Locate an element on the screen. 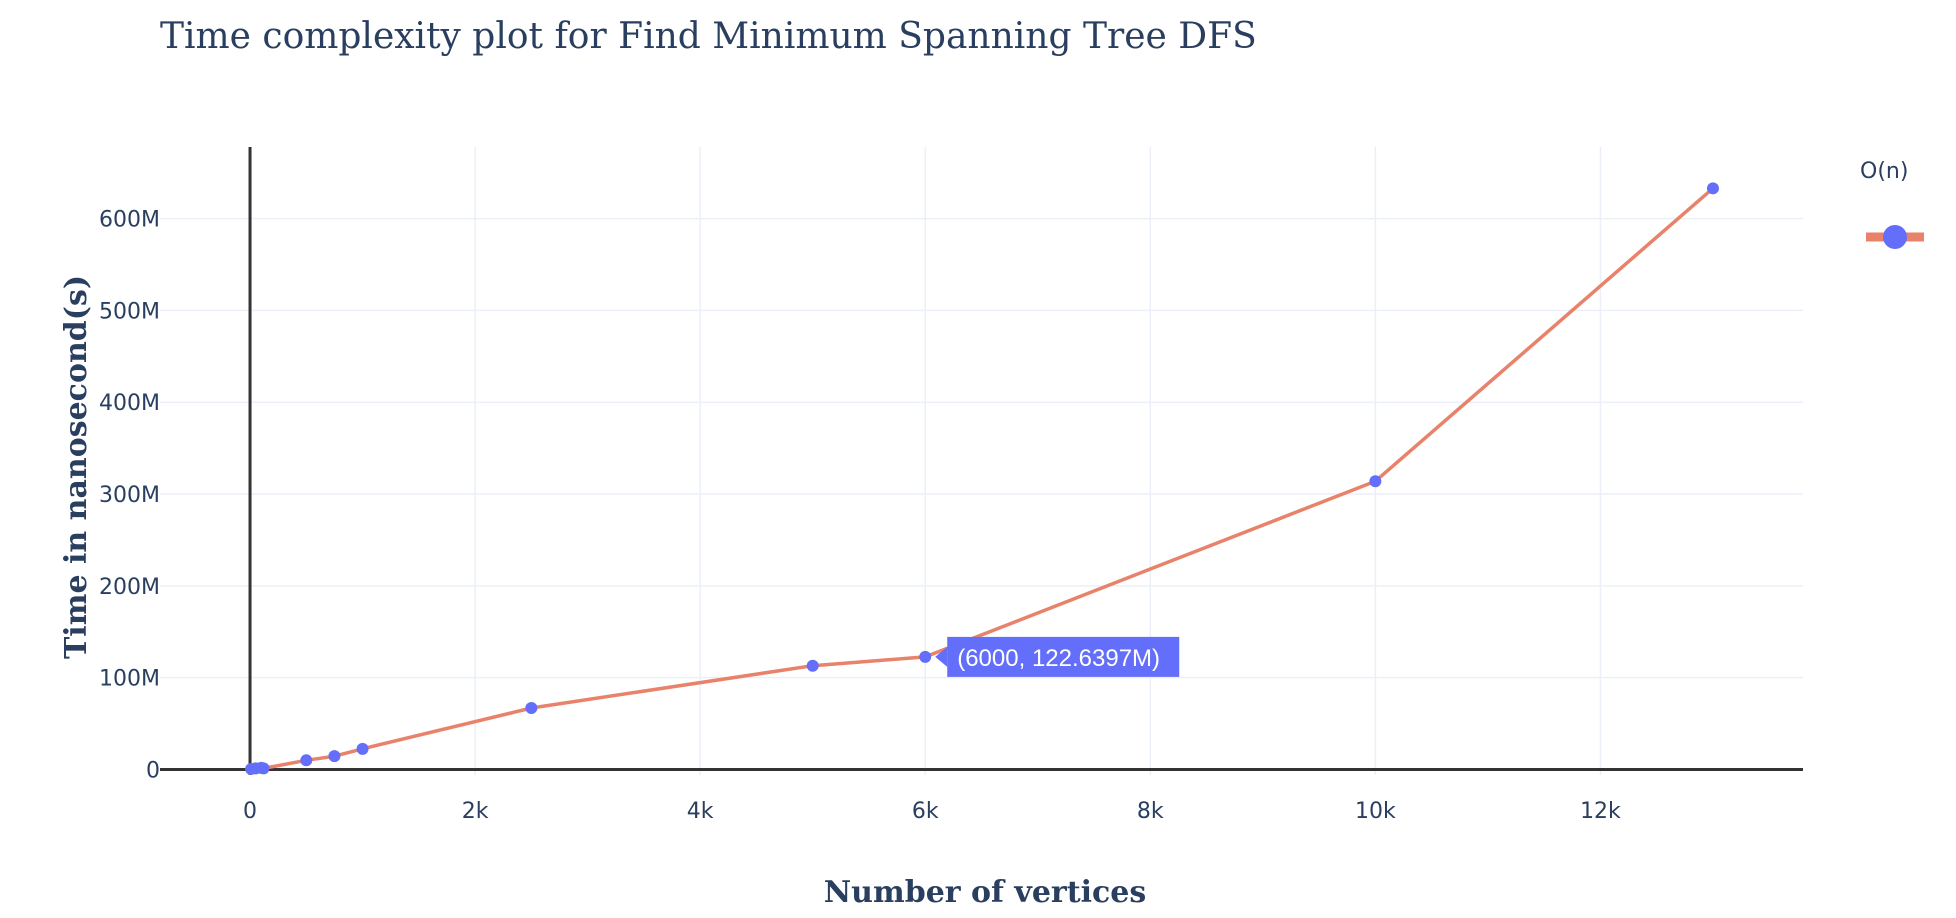 The height and width of the screenshot is (918, 1956). x-axis-title: Number of vertices is located at coordinates (985, 892).